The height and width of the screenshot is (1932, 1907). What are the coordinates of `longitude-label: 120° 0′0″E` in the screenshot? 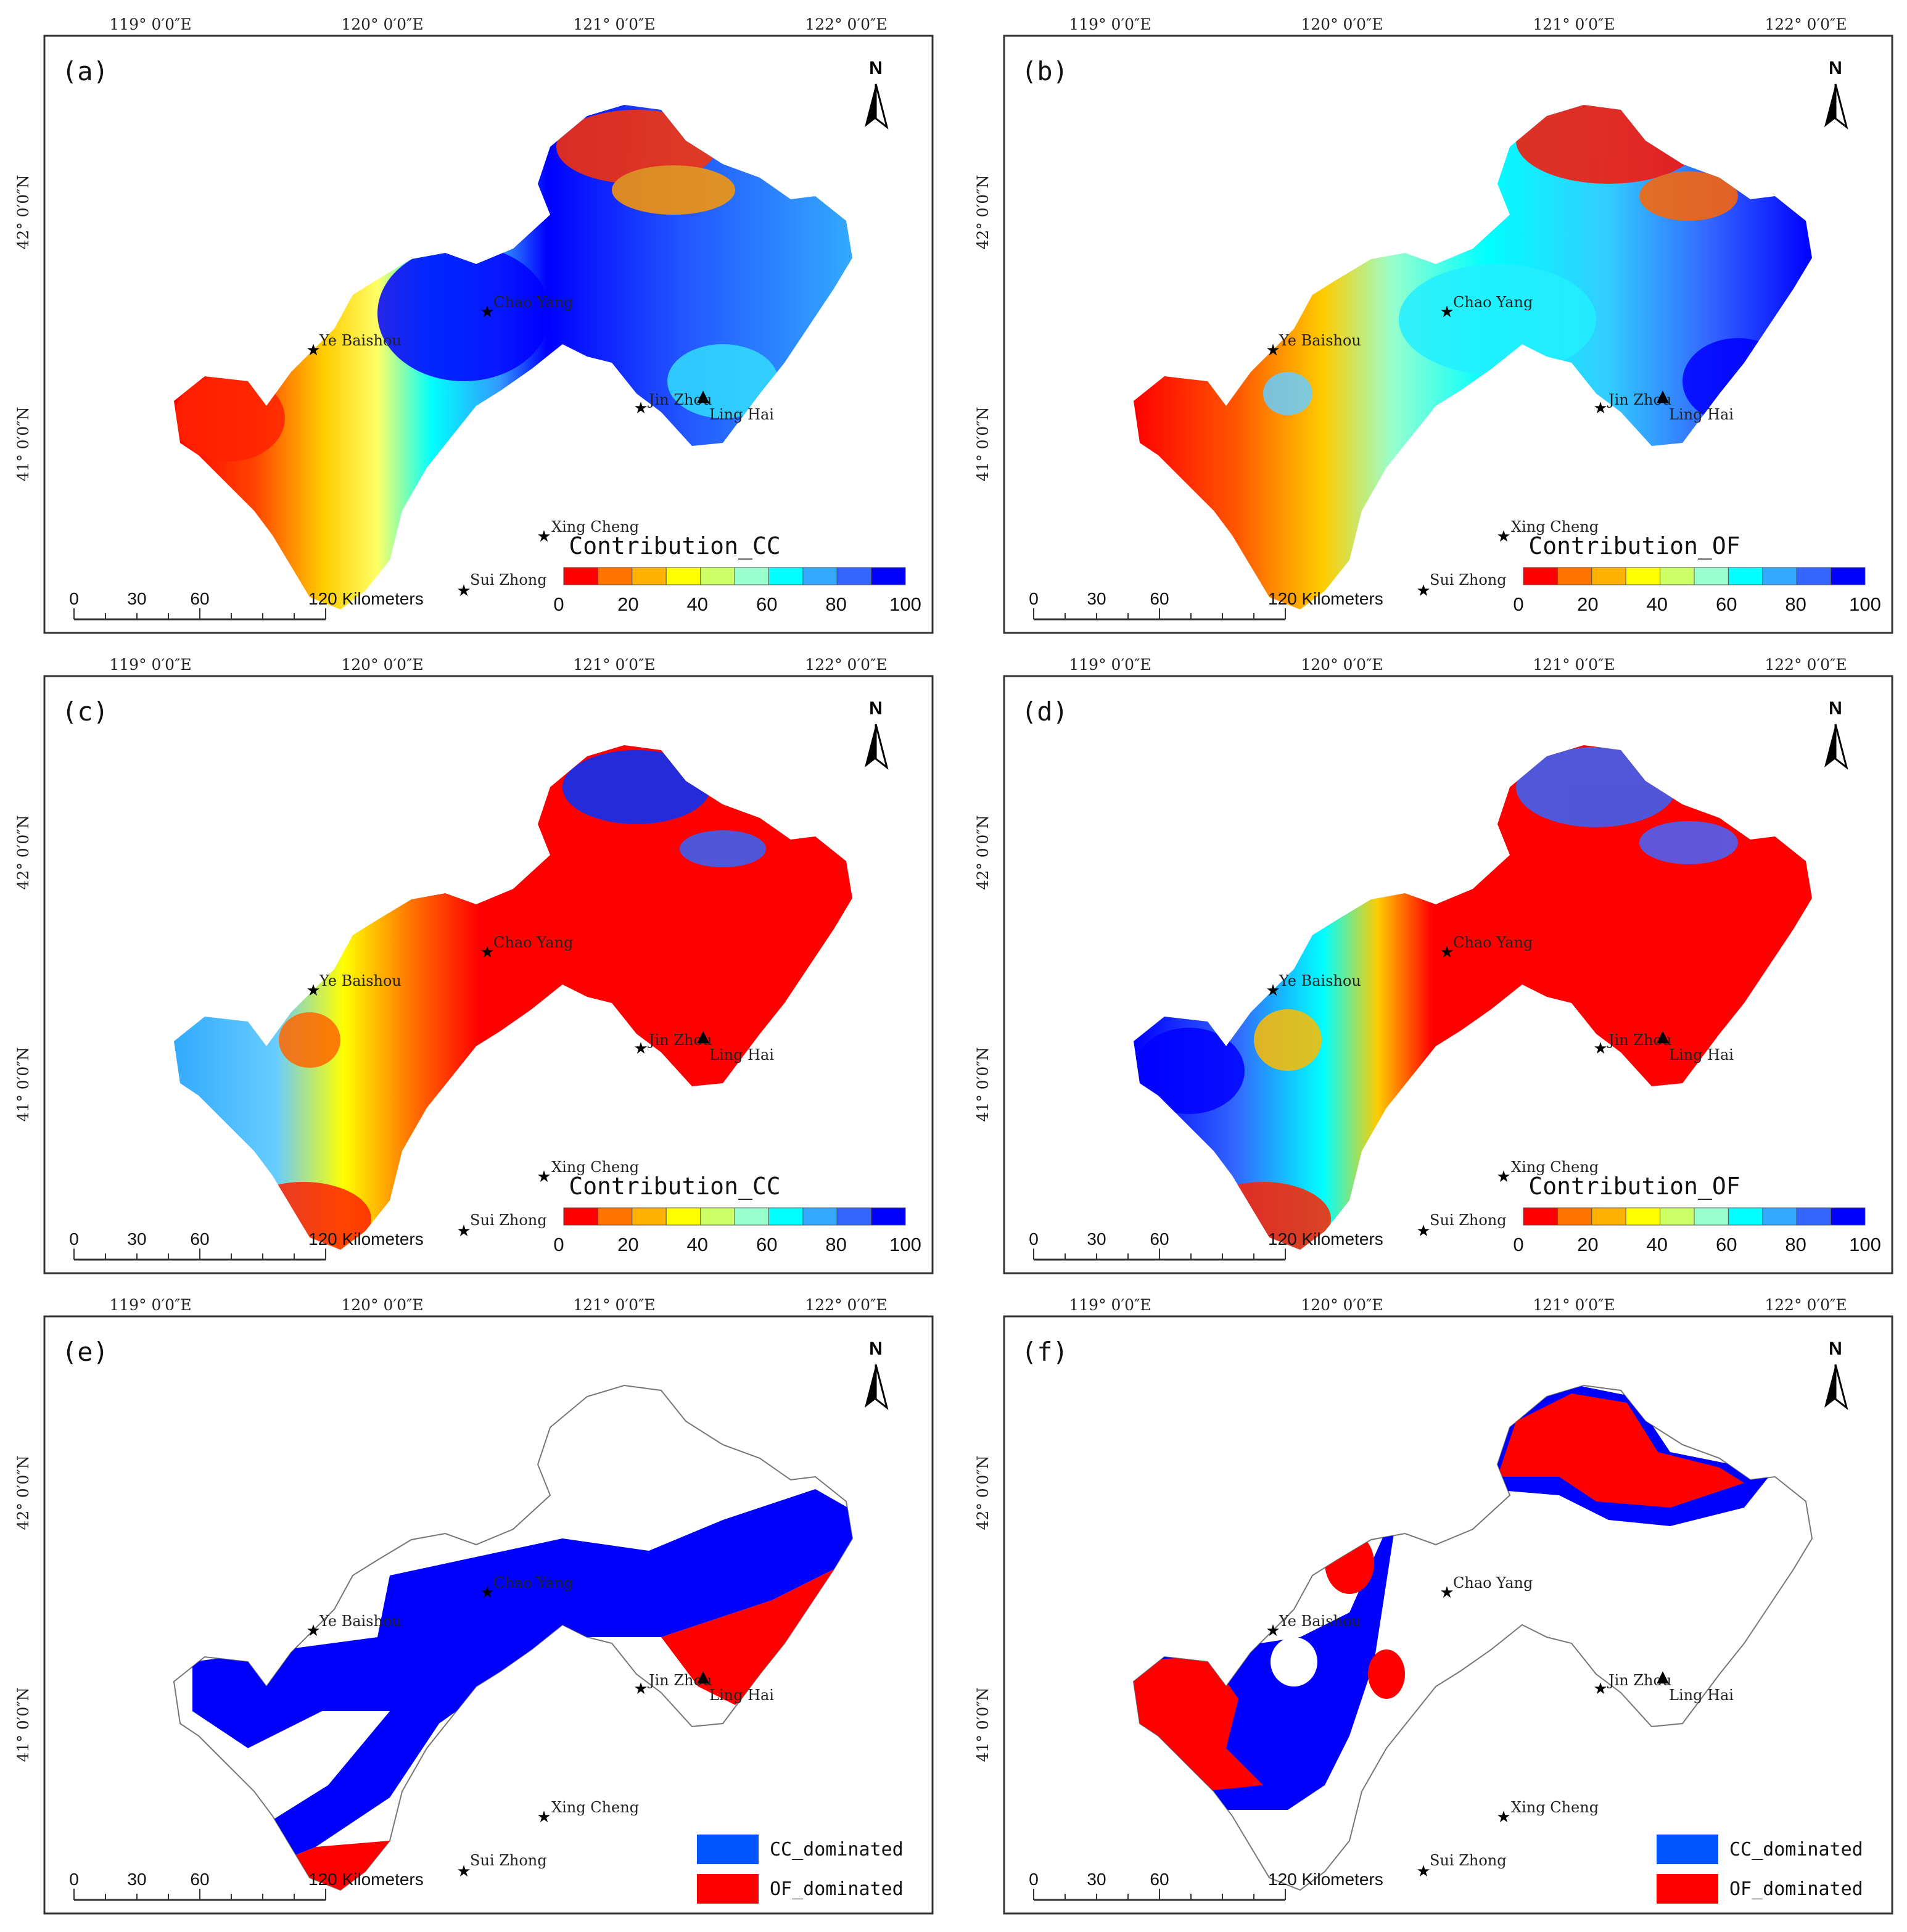 It's located at (382, 1305).